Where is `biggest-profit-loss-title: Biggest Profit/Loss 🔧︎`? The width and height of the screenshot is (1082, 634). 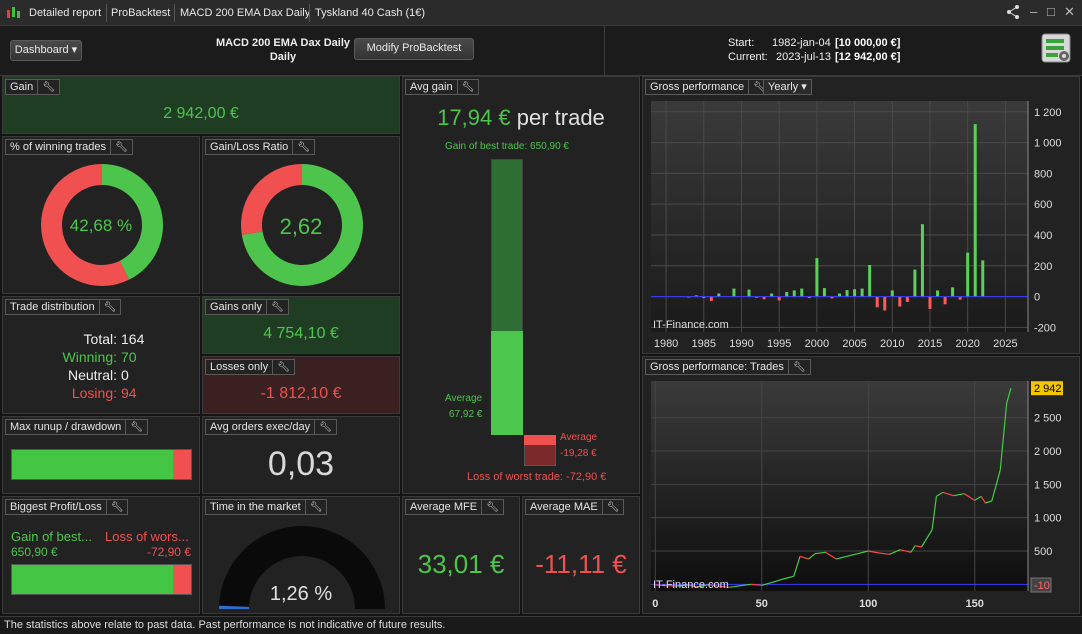
biggest-profit-loss-title: Biggest Profit/Loss 🔧︎ is located at coordinates (67, 507).